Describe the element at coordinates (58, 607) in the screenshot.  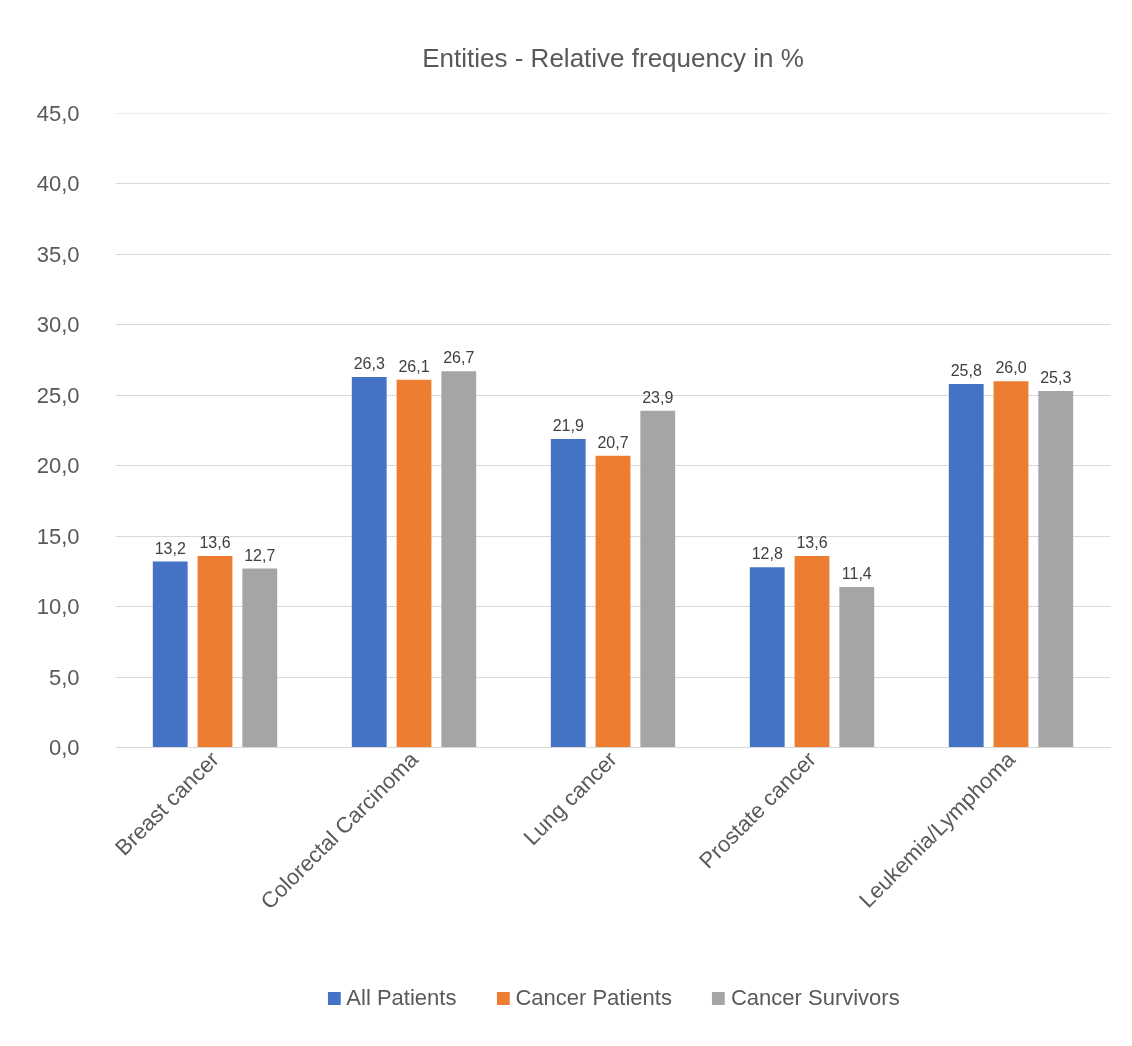
I see `y-tick-label: 10,0` at that location.